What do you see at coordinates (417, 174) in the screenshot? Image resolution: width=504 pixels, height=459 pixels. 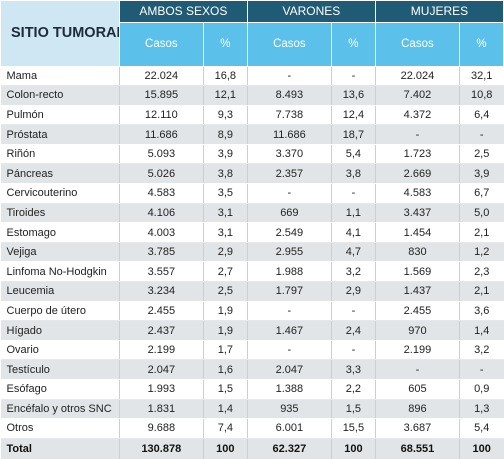 I see `casos-mujeres-cell: 2.669` at bounding box center [417, 174].